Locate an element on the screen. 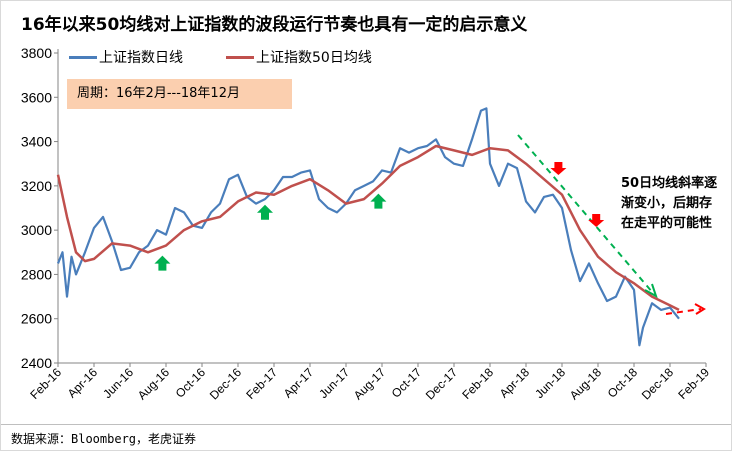 Image resolution: width=732 pixels, height=451 pixels. x-tick-label: Aug-17 is located at coordinates (369, 383).